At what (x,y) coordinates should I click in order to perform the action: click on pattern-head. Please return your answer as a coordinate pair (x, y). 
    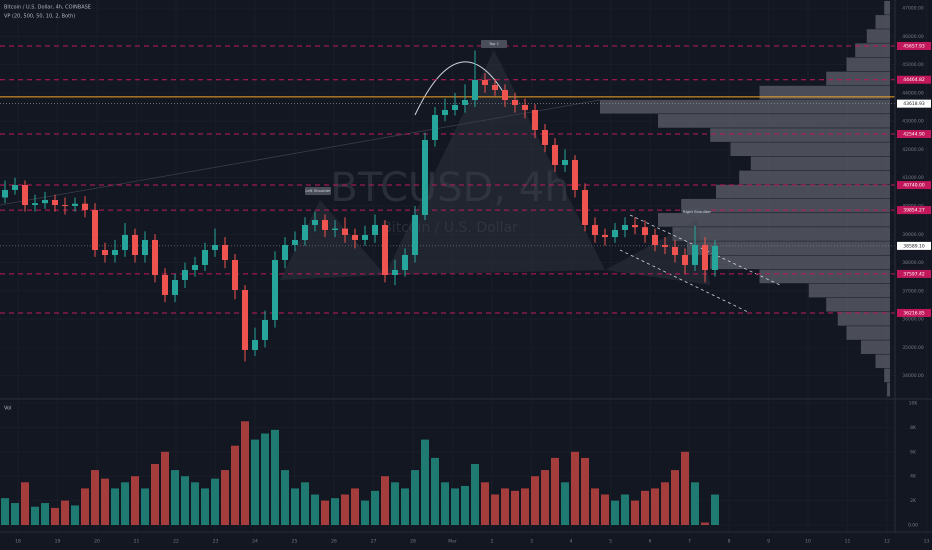
    Looking at the image, I should click on (495, 162).